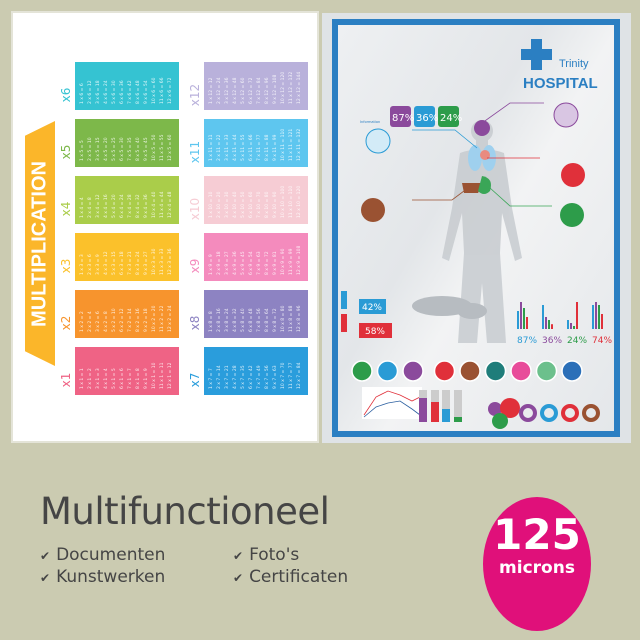 The width and height of the screenshot is (640, 640). Describe the element at coordinates (154, 261) in the screenshot. I see `table-line: 10 x 3 = 30` at that location.